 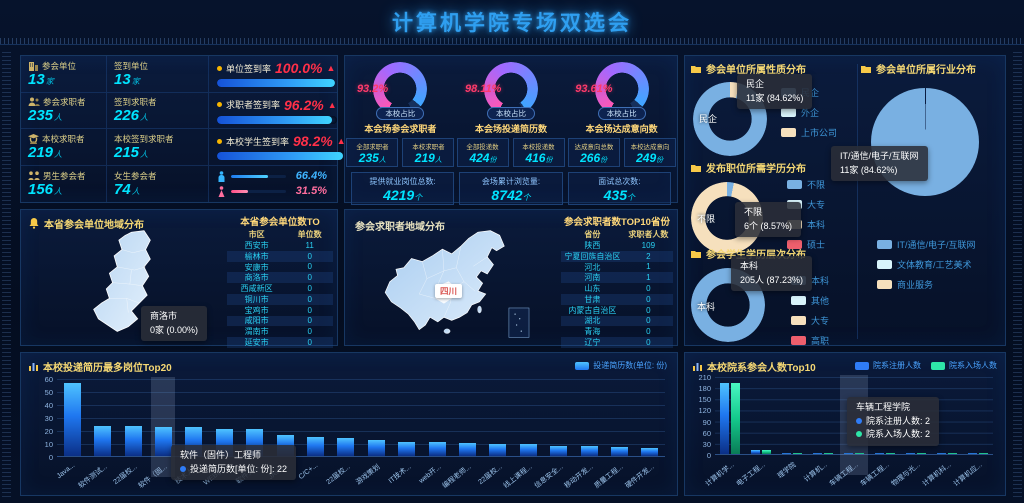 What do you see at coordinates (926, 264) in the screenshot?
I see `legend-item: 文体教育/工艺美术` at bounding box center [926, 264].